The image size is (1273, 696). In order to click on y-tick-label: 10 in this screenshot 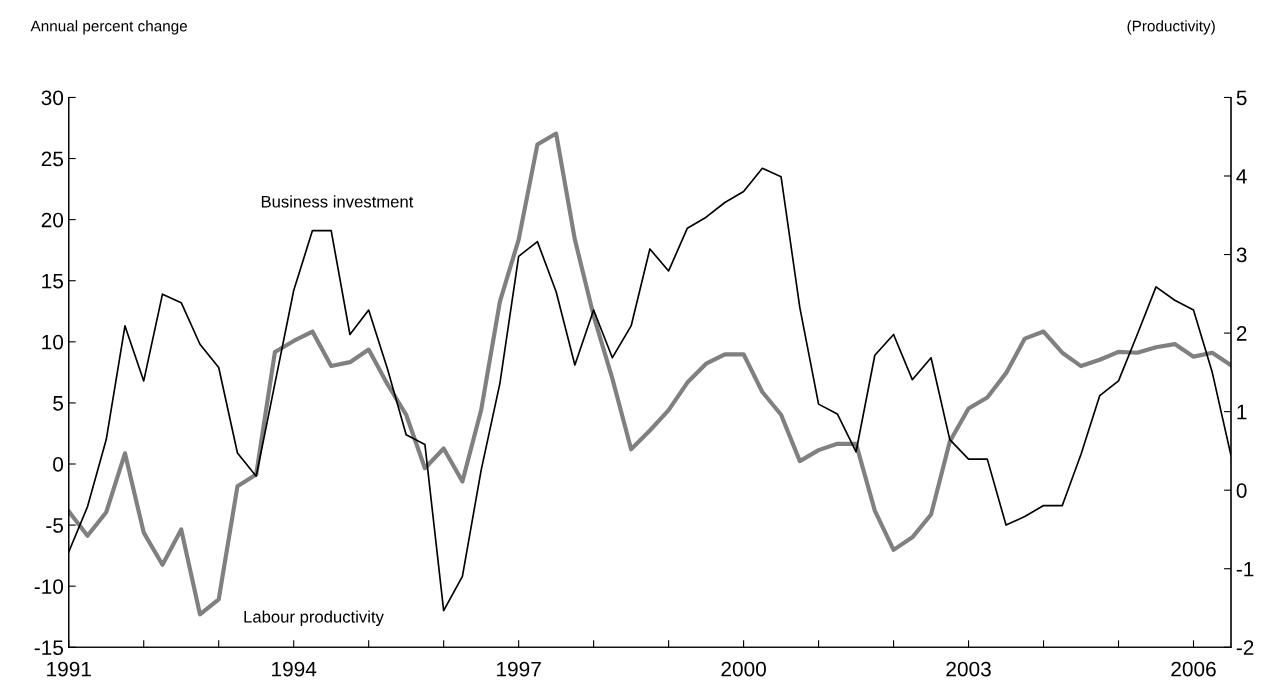, I will do `click(53, 342)`.